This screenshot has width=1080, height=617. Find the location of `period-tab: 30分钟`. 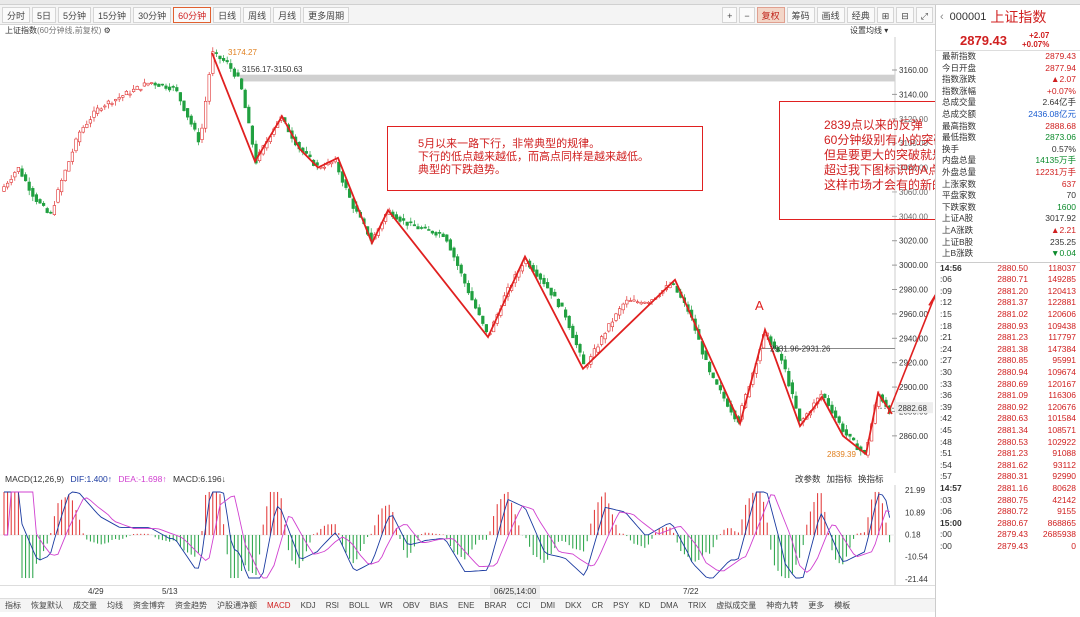

period-tab: 30分钟 is located at coordinates (152, 14).